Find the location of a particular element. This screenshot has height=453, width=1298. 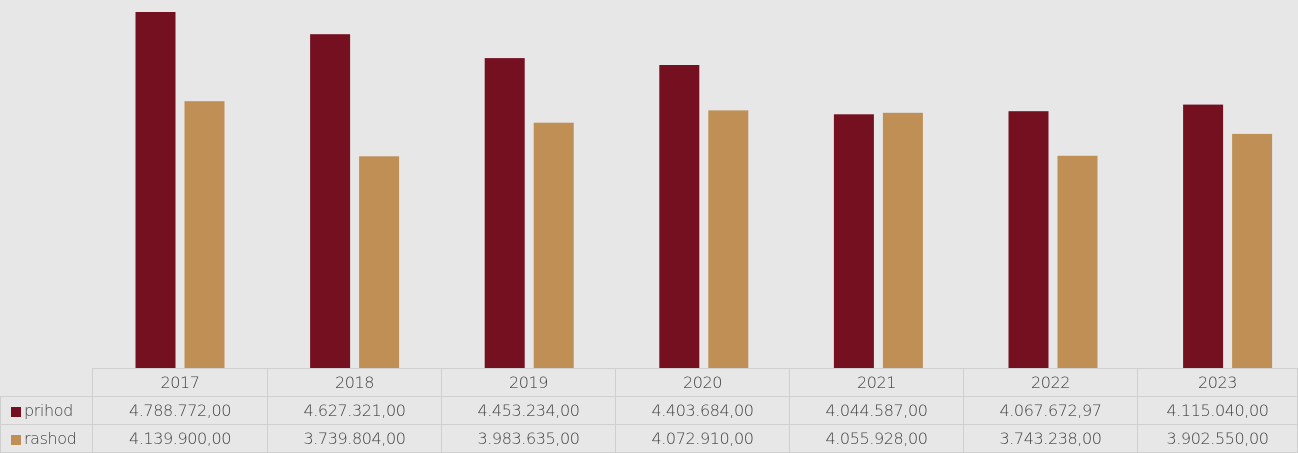

data-label: 3.902.550,00 is located at coordinates (1217, 438).